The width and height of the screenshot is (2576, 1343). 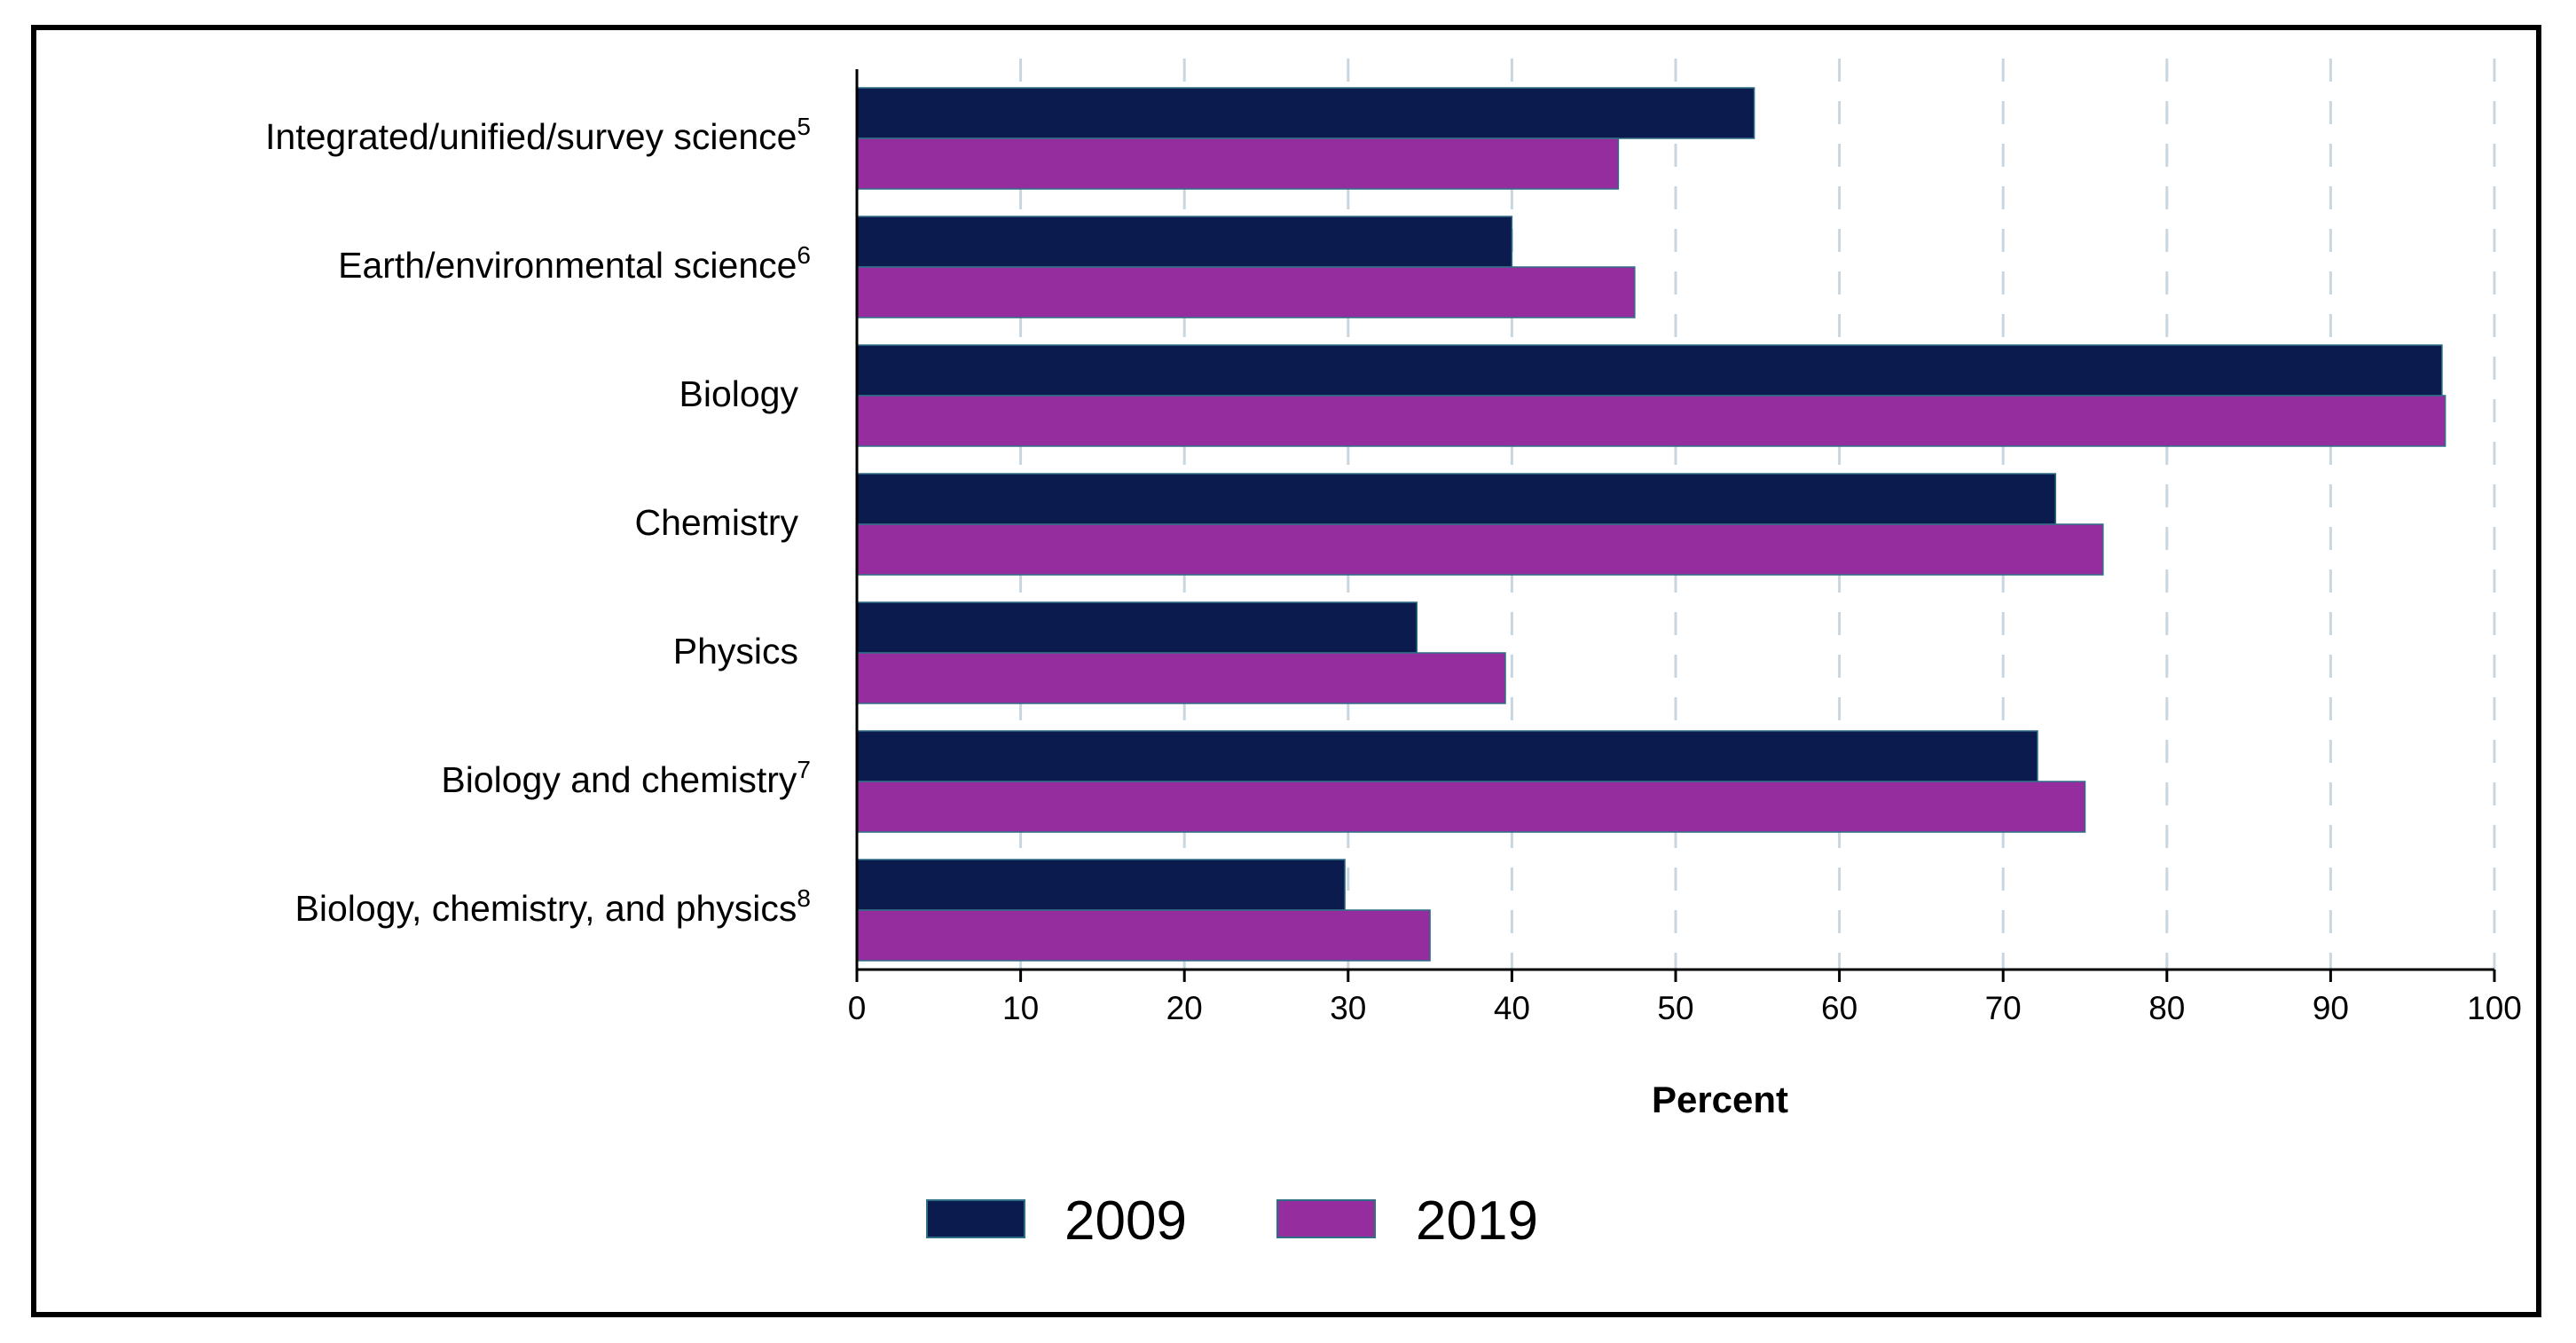 I want to click on x-tick-label: 0, so click(x=857, y=1008).